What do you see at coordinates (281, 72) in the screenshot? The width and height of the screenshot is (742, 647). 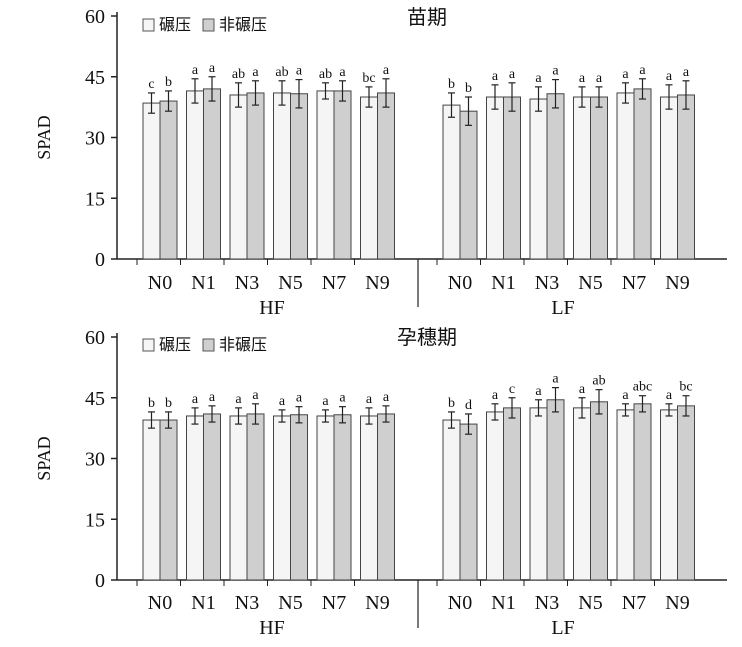 I see `significance-label: ab` at bounding box center [281, 72].